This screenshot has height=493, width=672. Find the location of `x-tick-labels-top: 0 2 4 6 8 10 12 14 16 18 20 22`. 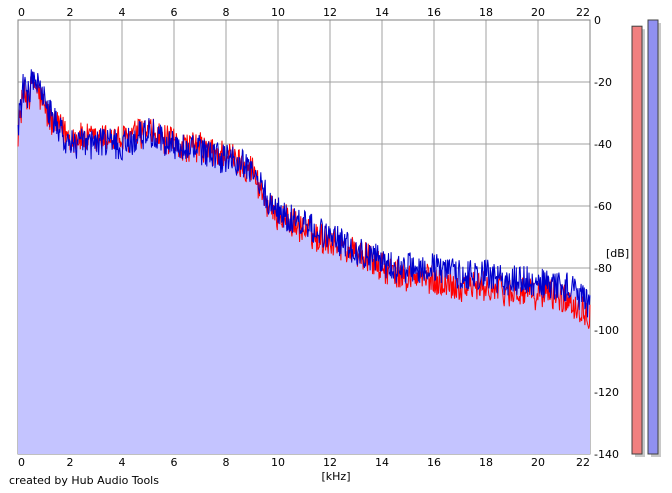

x-tick-labels-top: 0 2 4 6 8 10 12 14 16 18 20 22 is located at coordinates (304, 12).